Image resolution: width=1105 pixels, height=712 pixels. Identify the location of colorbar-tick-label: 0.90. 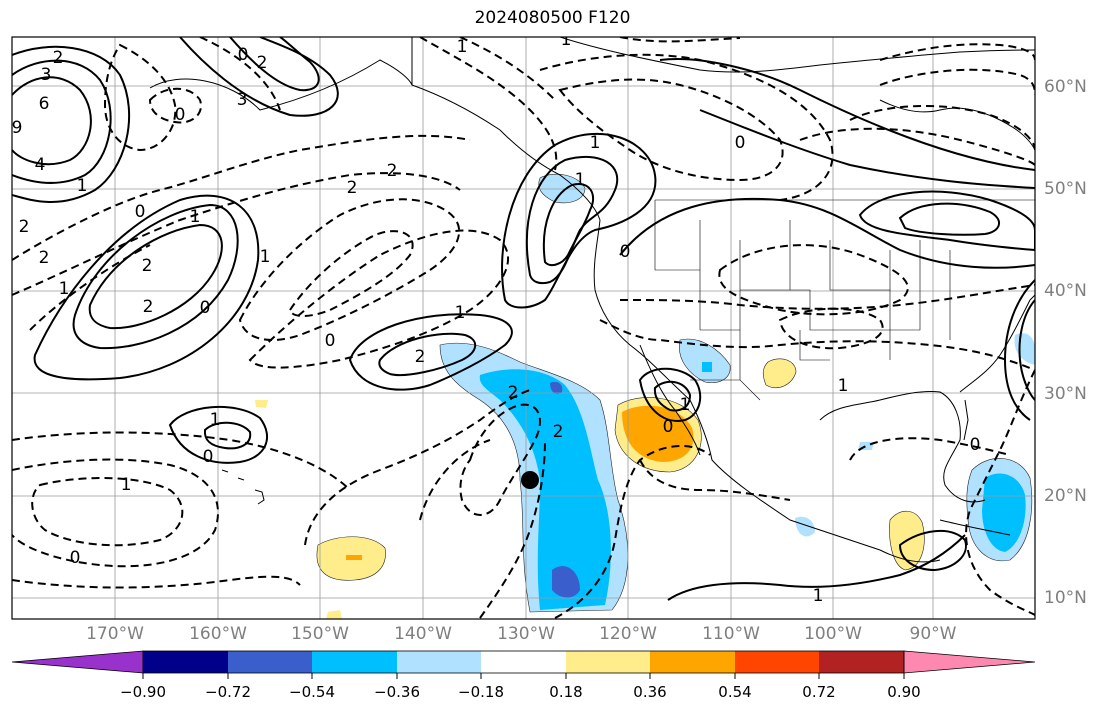
(904, 692).